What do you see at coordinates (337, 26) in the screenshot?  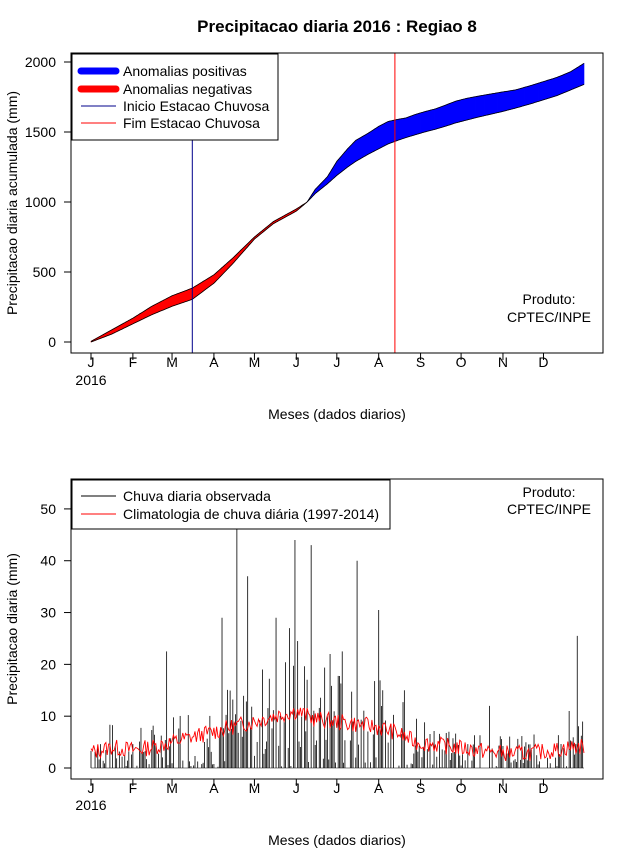 I see `chart-title: Precipitacao diaria 2016 : Regiao 8` at bounding box center [337, 26].